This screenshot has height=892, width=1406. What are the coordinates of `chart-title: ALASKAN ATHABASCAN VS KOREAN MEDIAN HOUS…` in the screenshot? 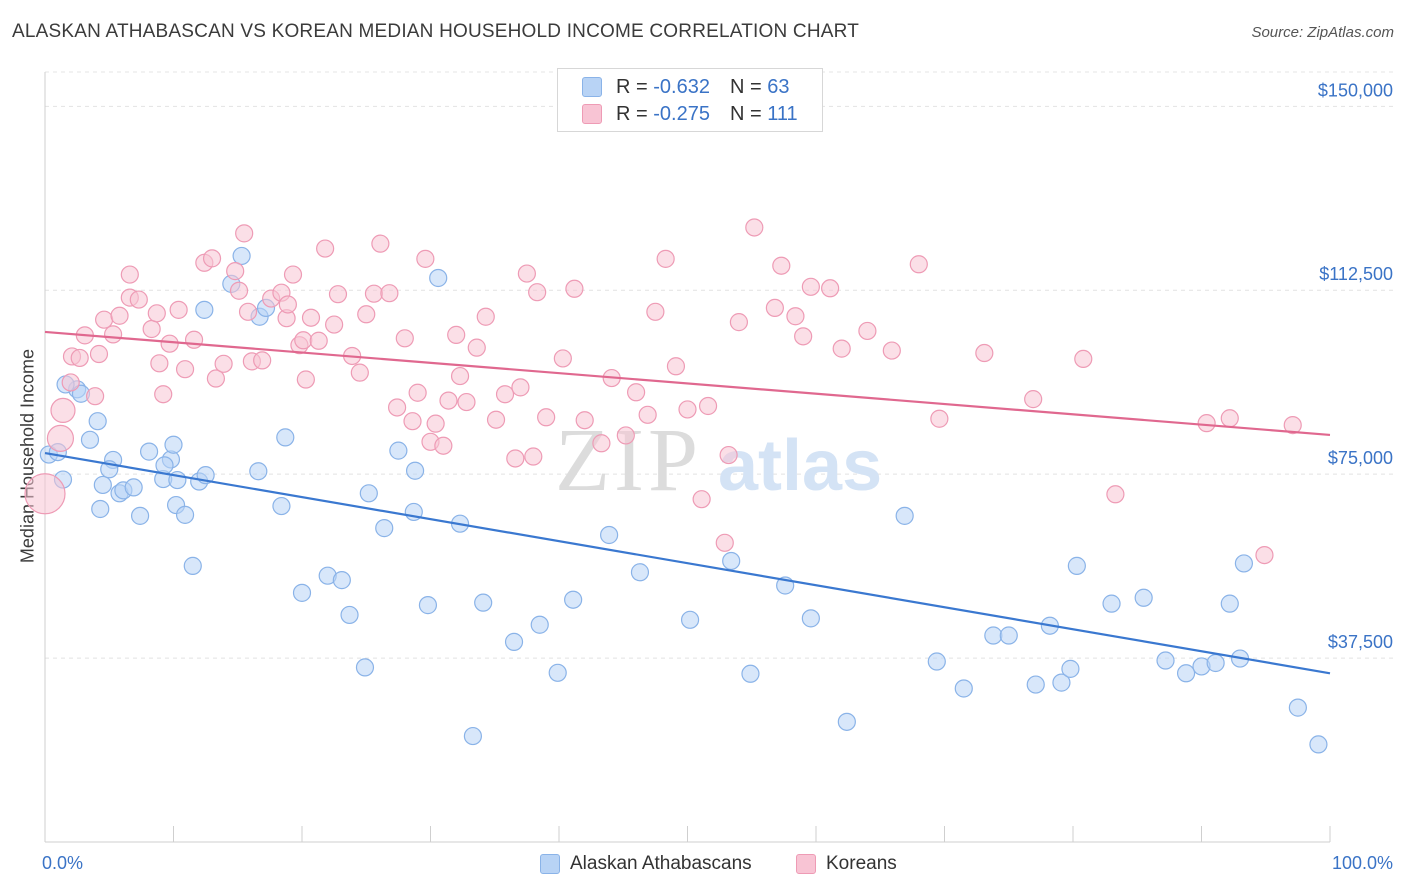 It's located at (435, 31).